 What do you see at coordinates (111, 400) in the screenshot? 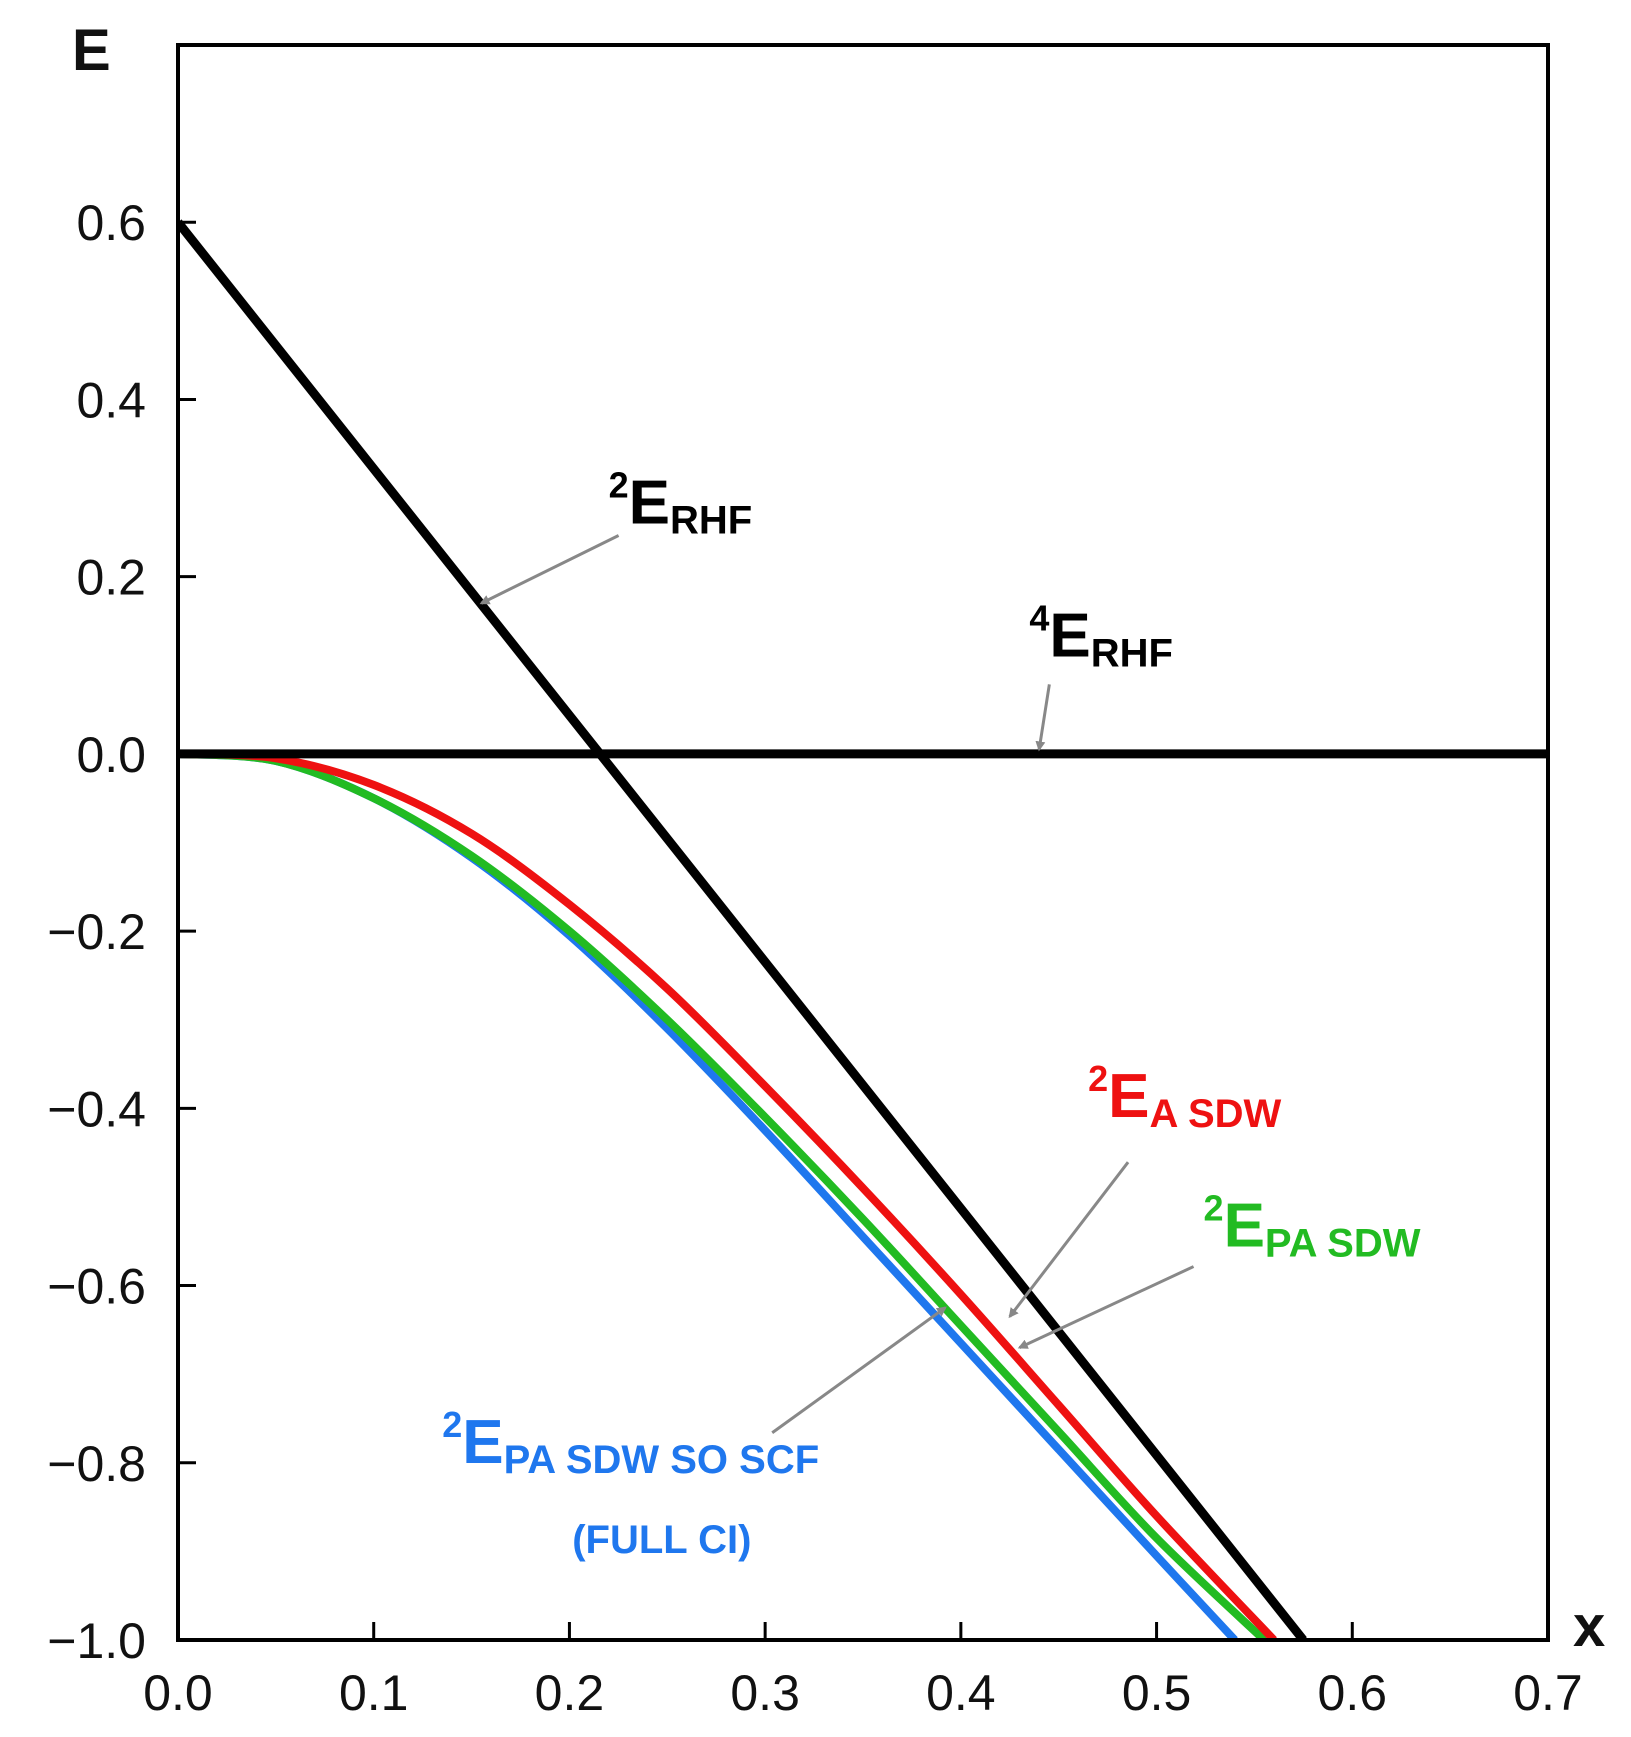
I see `y-tick-label: 0.4` at bounding box center [111, 400].